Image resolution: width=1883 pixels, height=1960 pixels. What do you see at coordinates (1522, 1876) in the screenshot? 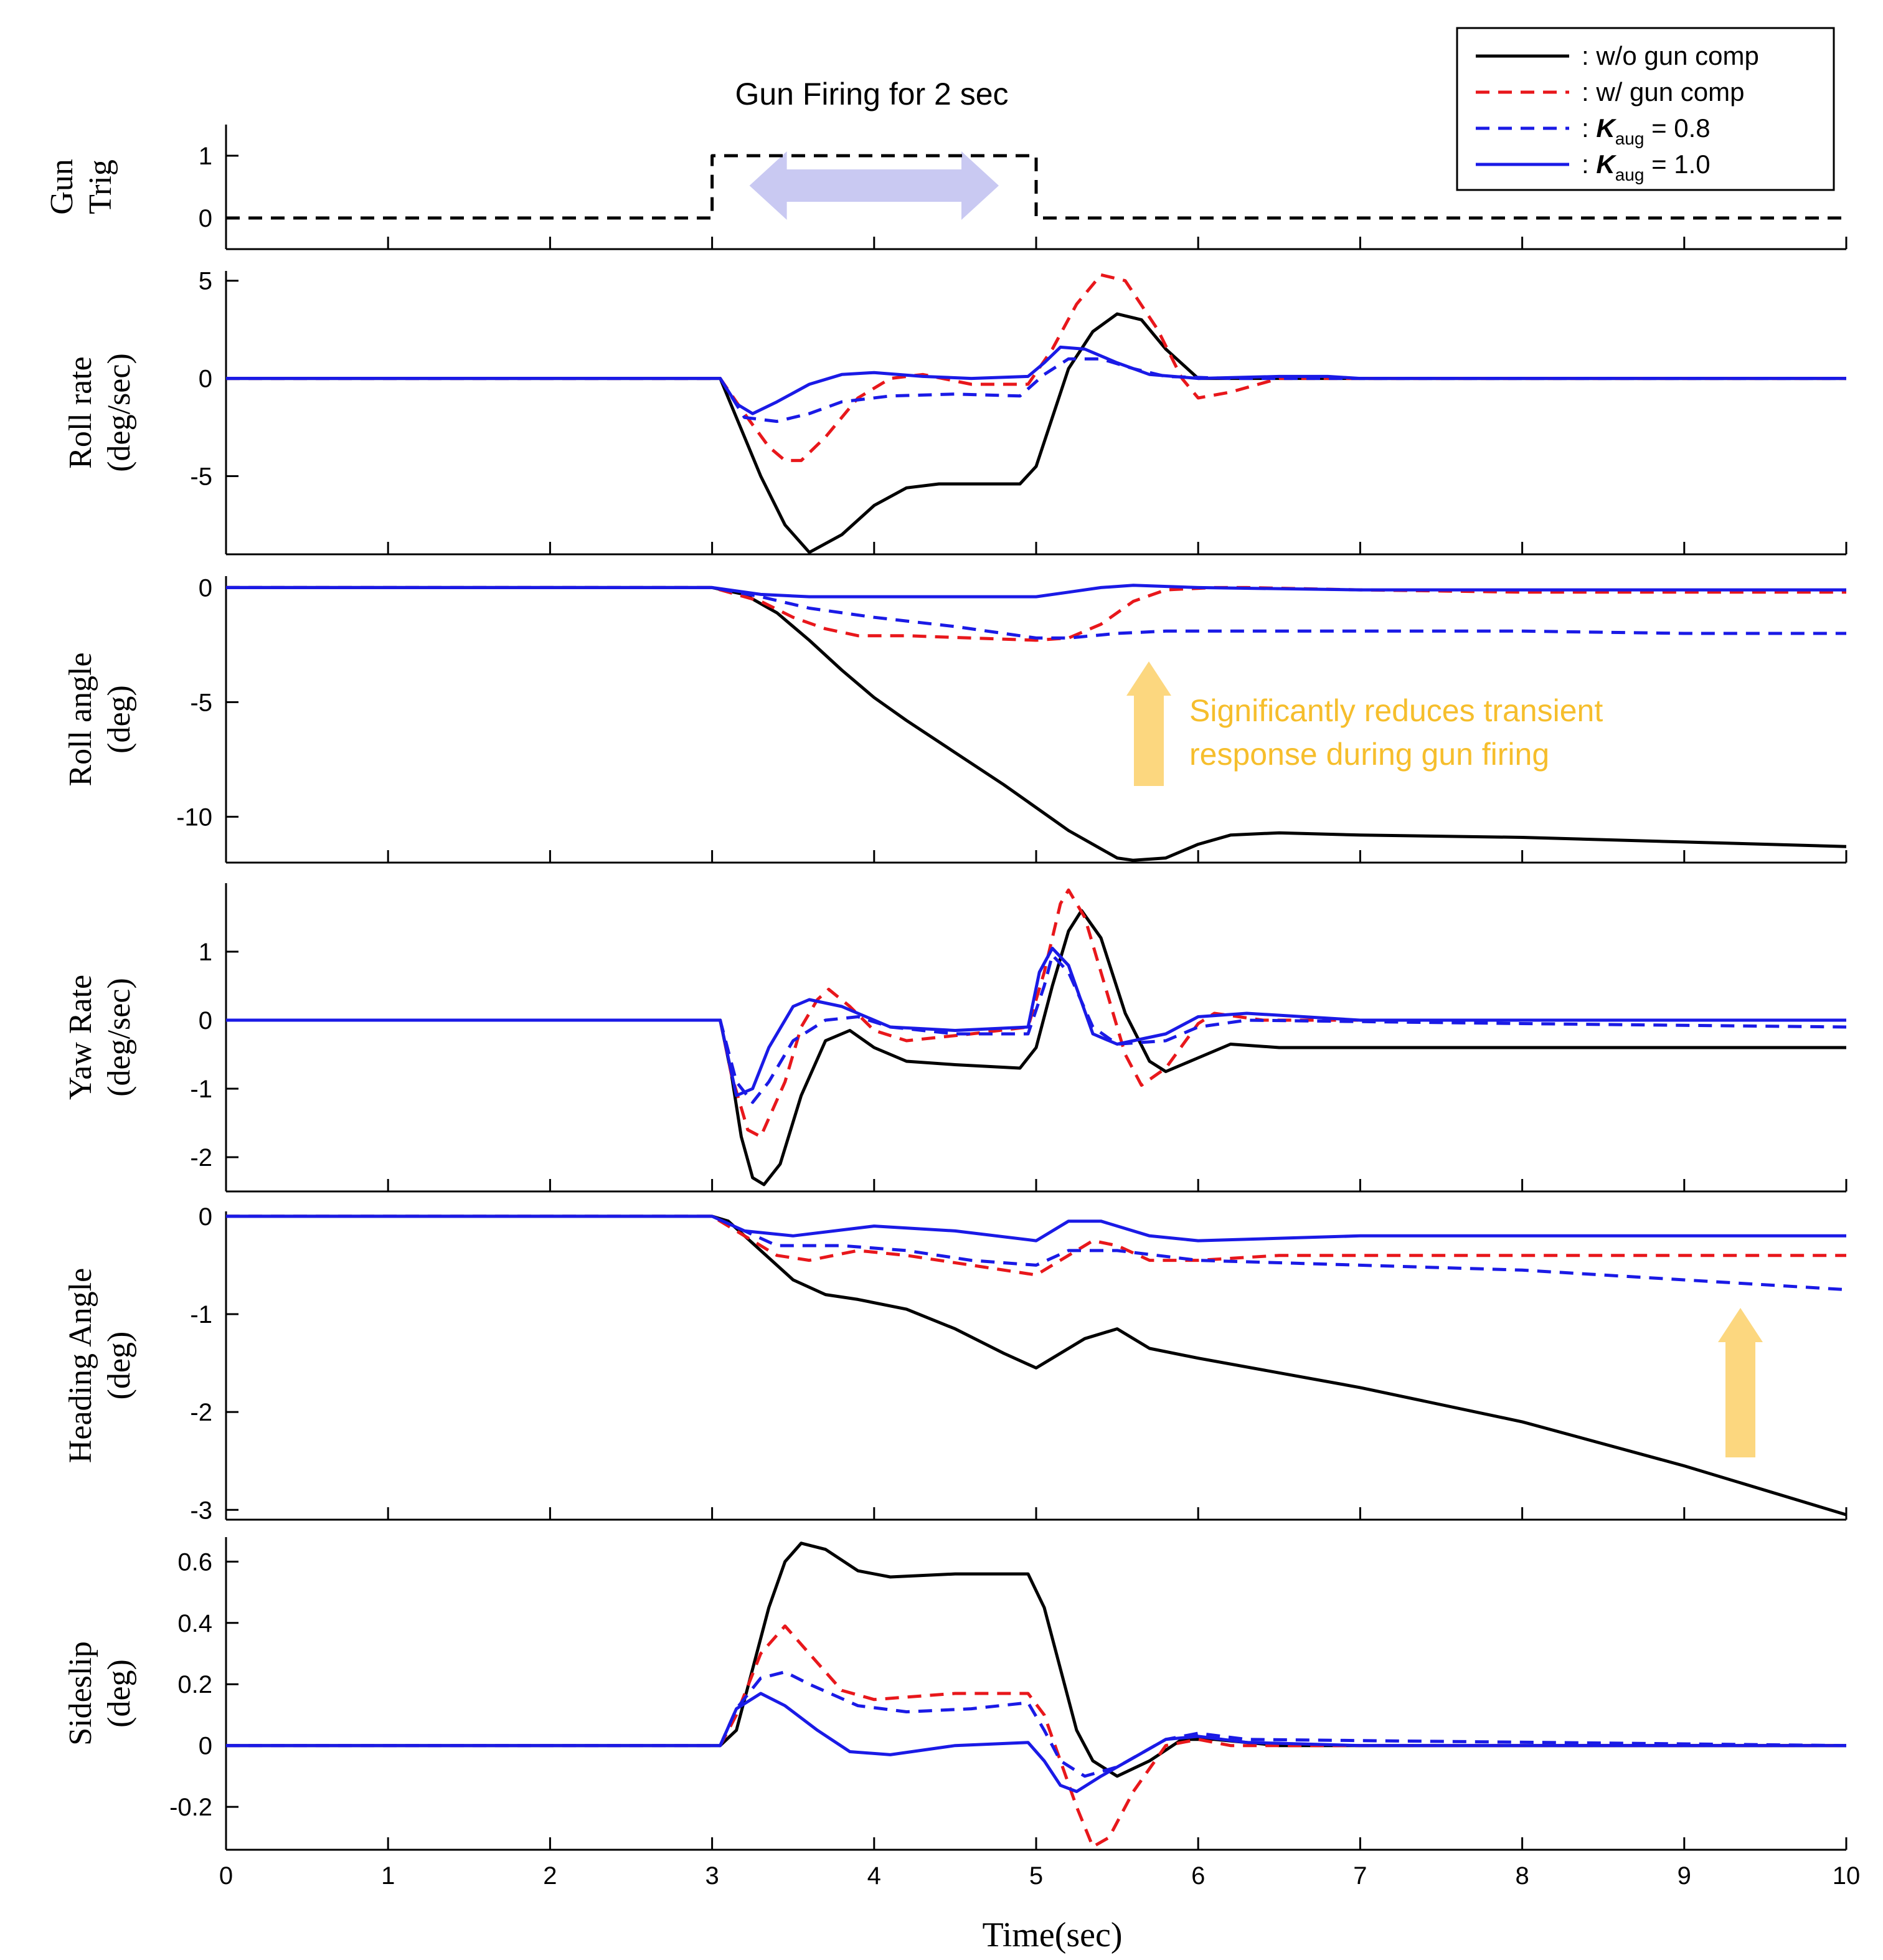
I see `x-tick-label: 8` at bounding box center [1522, 1876].